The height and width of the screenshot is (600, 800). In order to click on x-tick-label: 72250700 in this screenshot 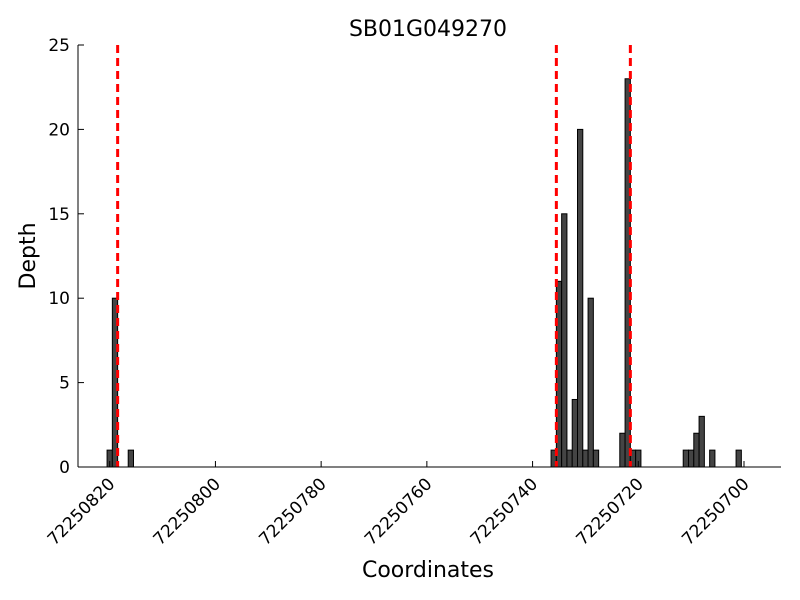, I will do `click(715, 511)`.